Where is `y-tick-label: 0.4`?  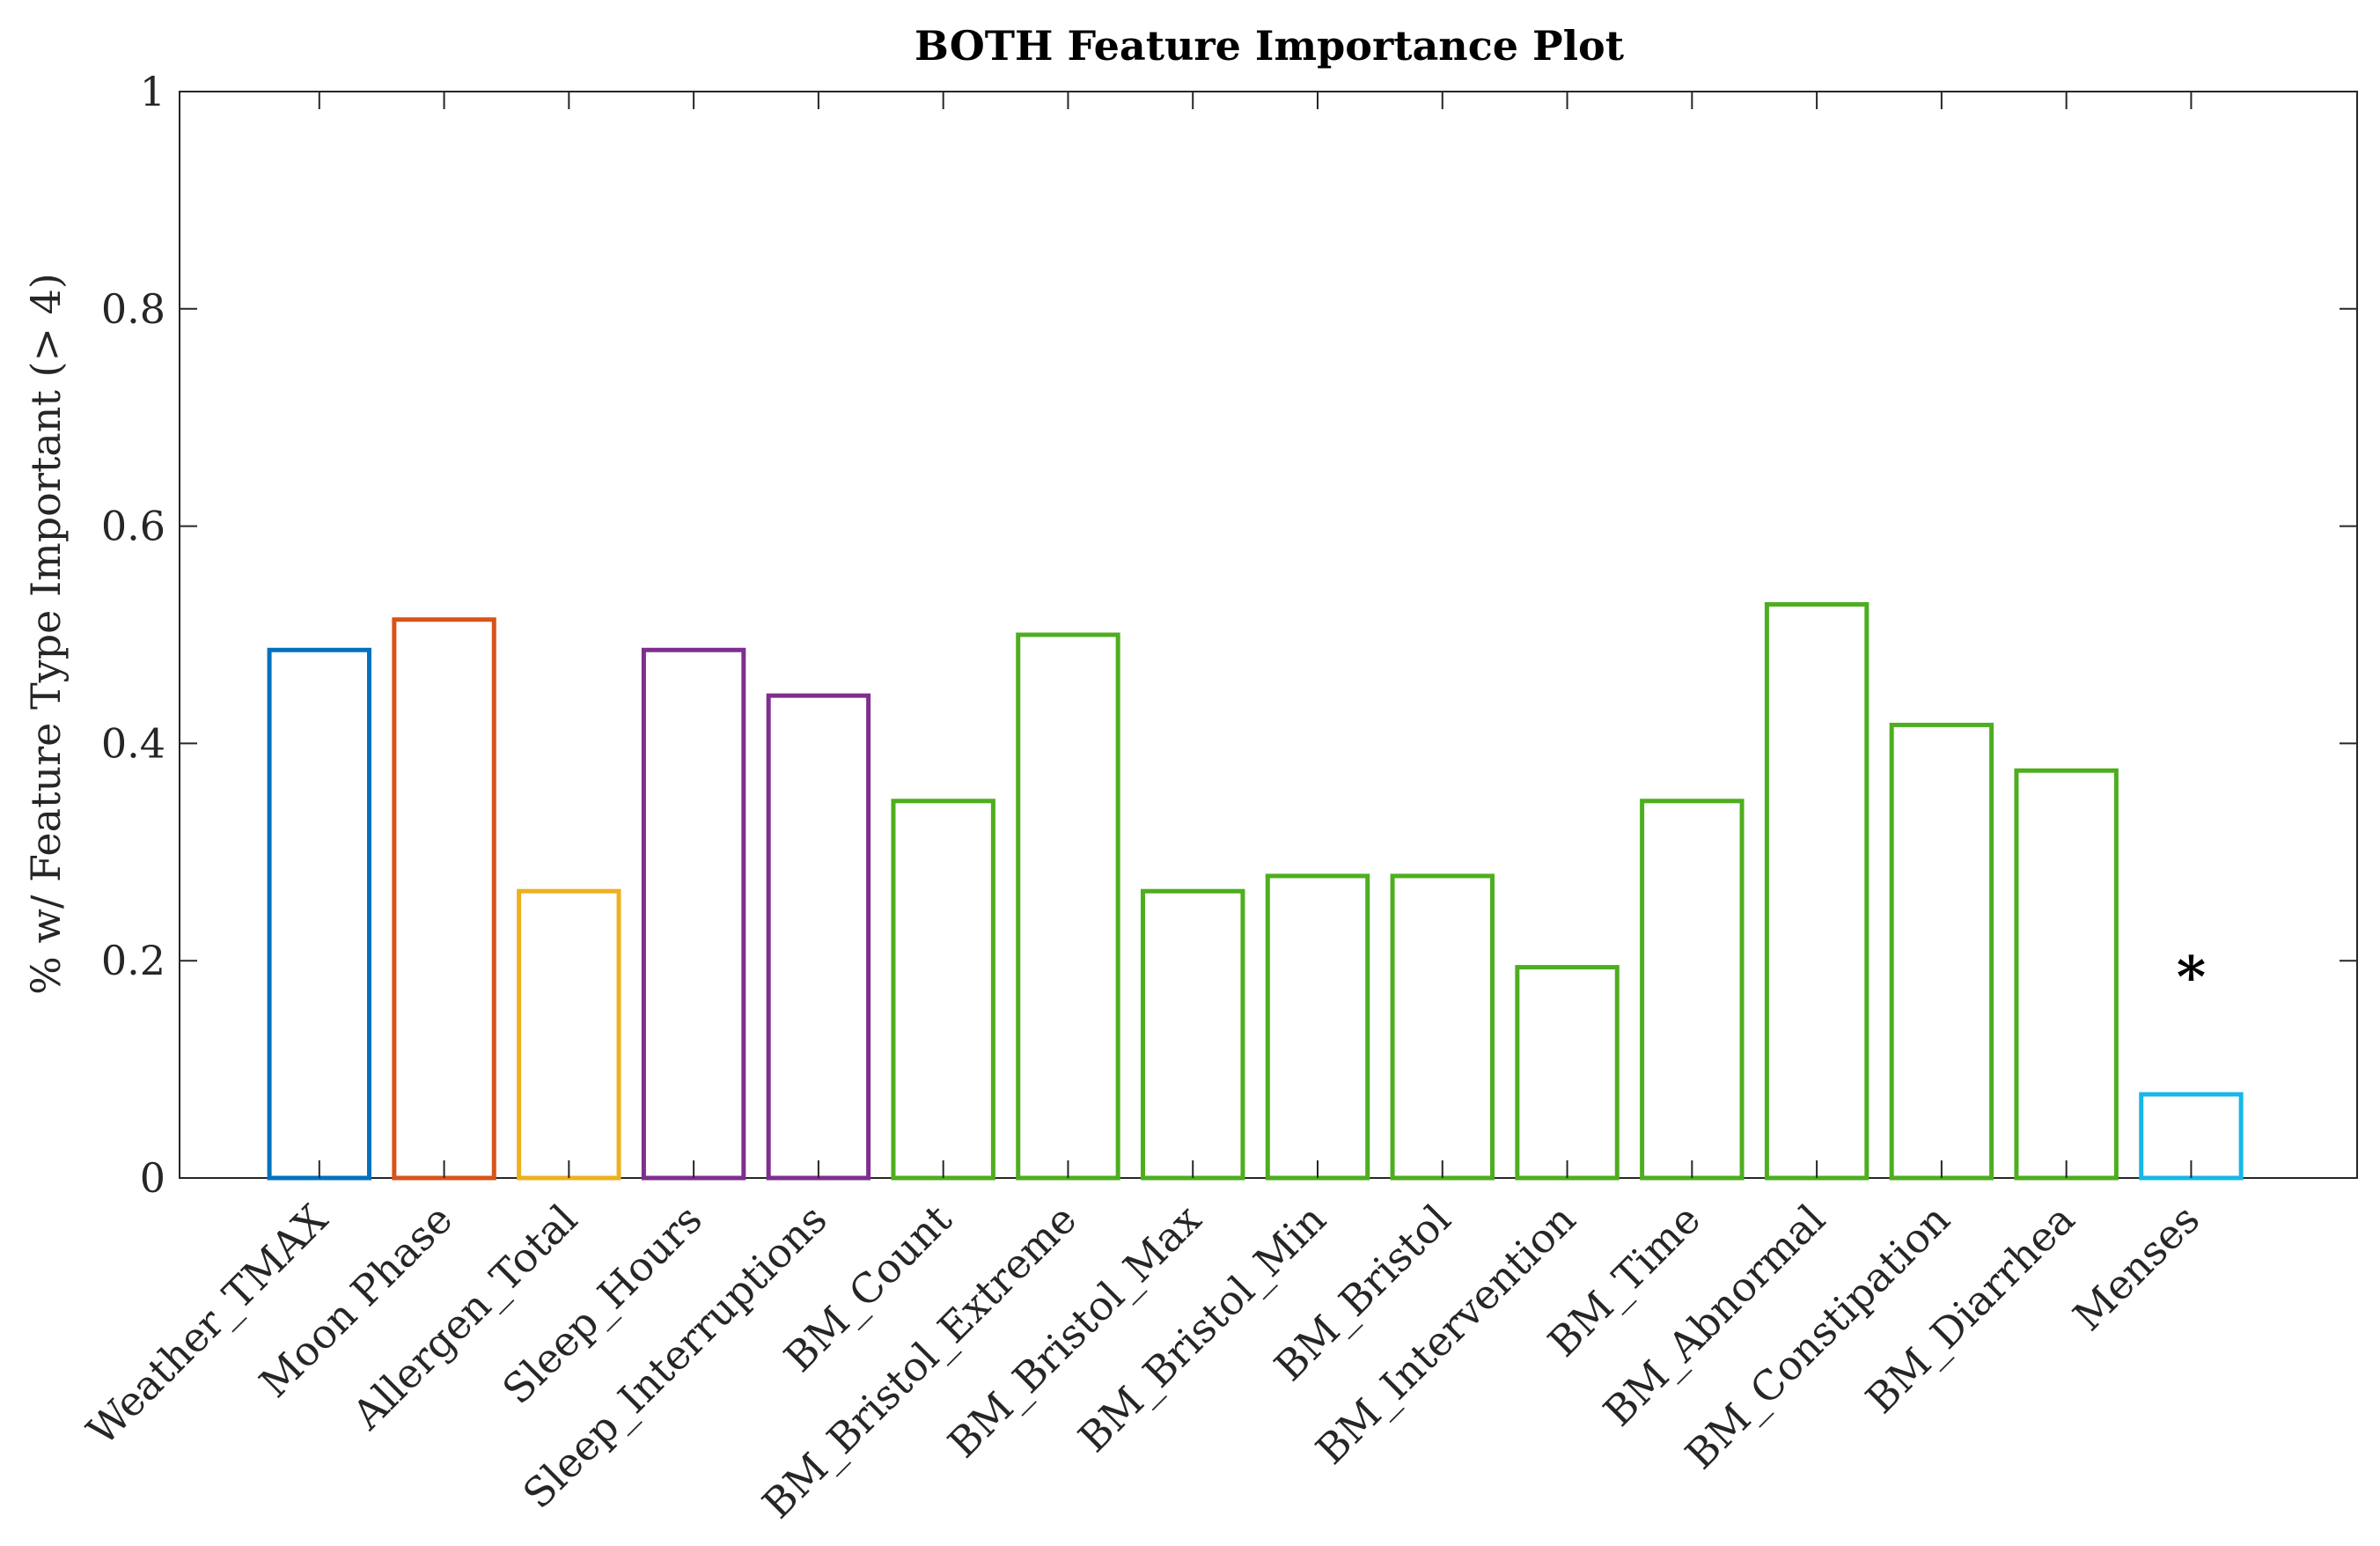 y-tick-label: 0.4 is located at coordinates (133, 743).